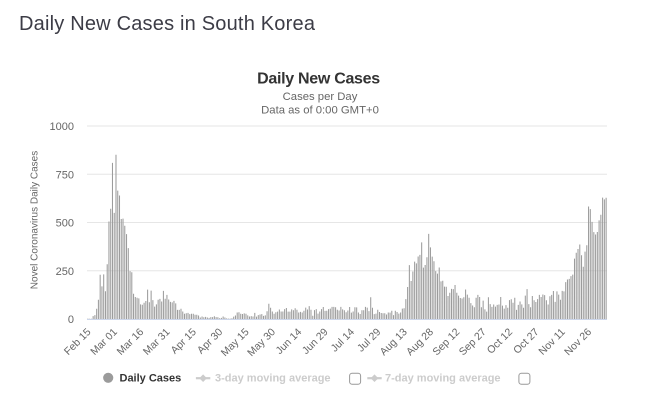 The image size is (645, 402). I want to click on svg-text: 7-day moving average, so click(443, 379).